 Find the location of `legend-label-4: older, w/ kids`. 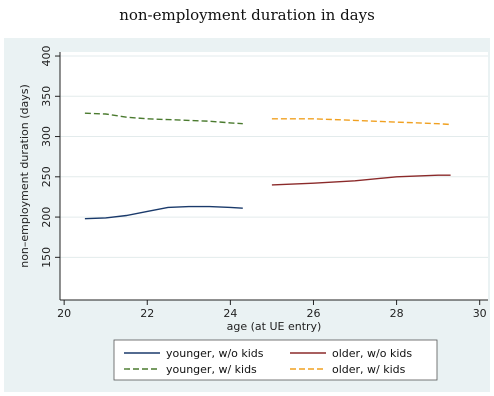

legend-label-4: older, w/ kids is located at coordinates (369, 369).